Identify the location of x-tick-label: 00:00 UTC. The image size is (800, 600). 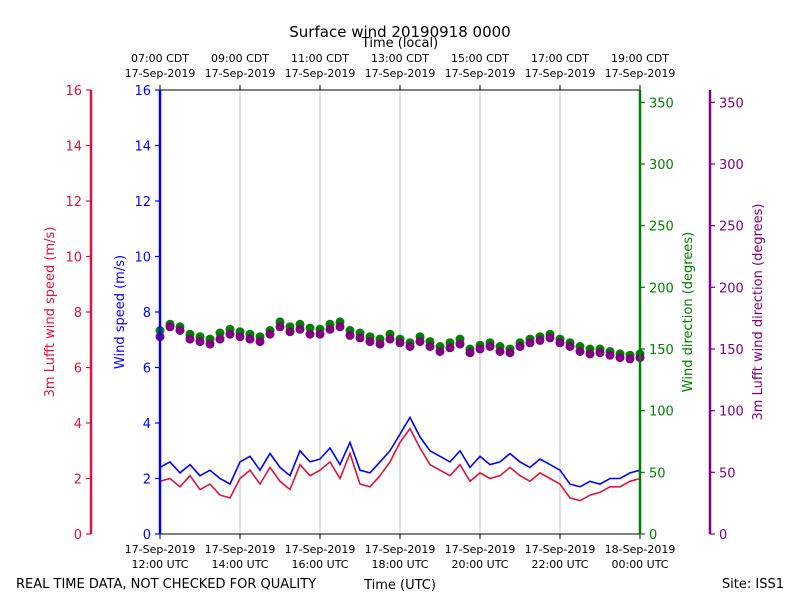
(639, 564).